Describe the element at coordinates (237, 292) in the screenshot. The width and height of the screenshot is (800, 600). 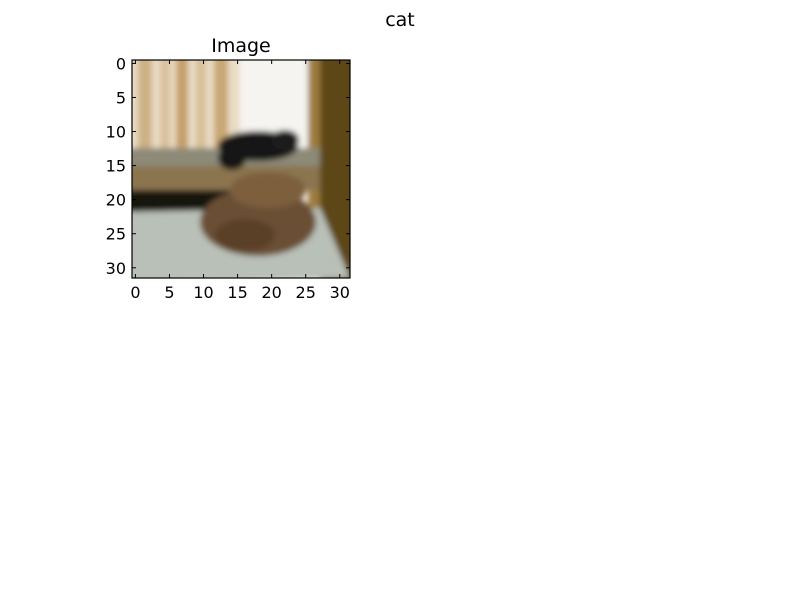
I see `x-tick-label: 15` at that location.